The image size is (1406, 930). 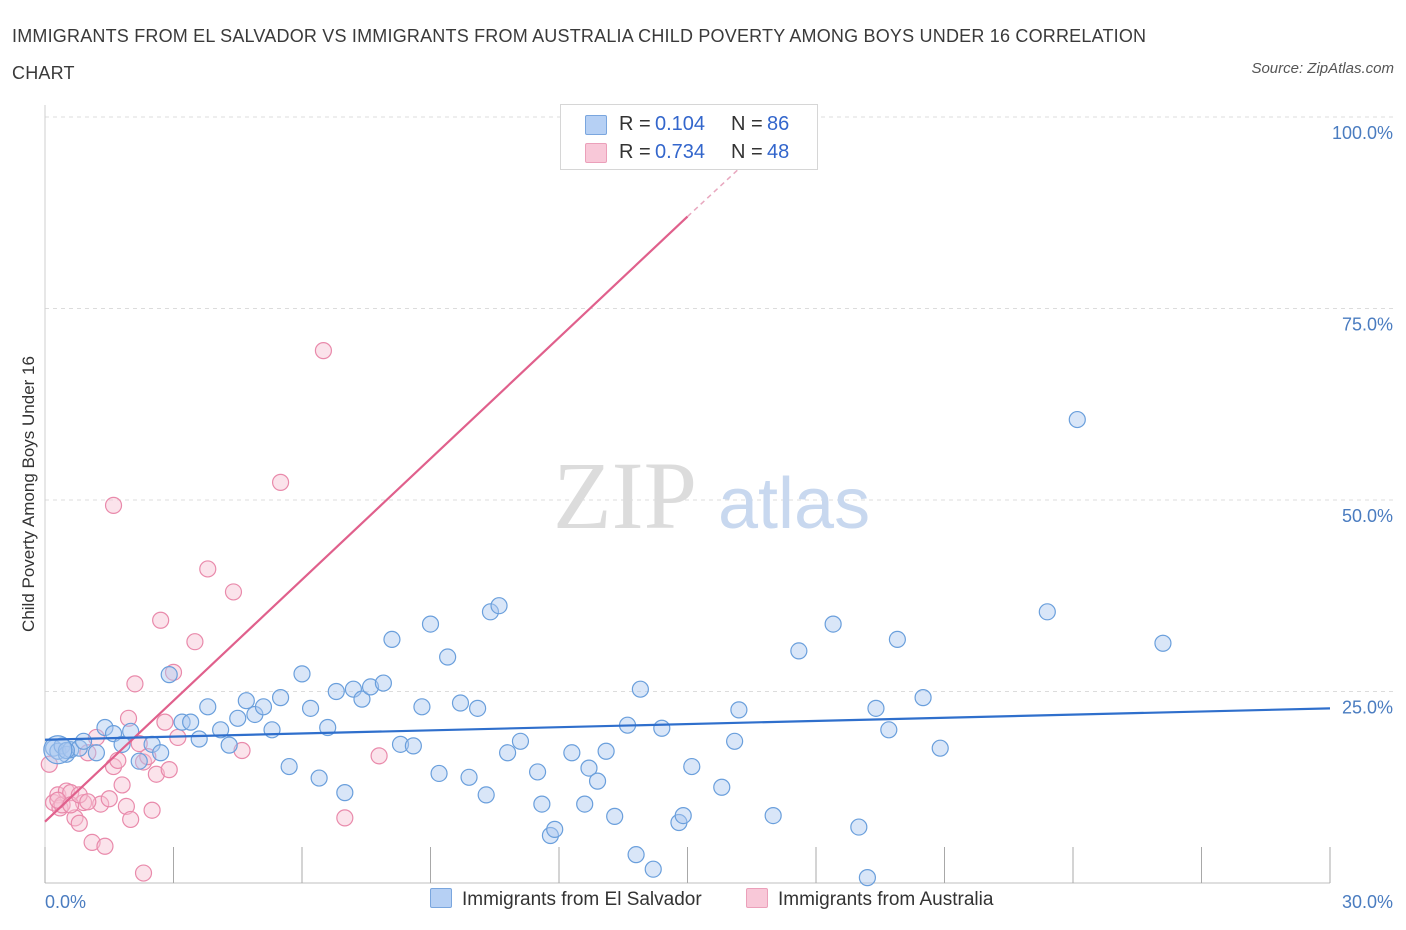 What do you see at coordinates (58, 750) in the screenshot?
I see `data-point-el-salvador-cluster` at bounding box center [58, 750].